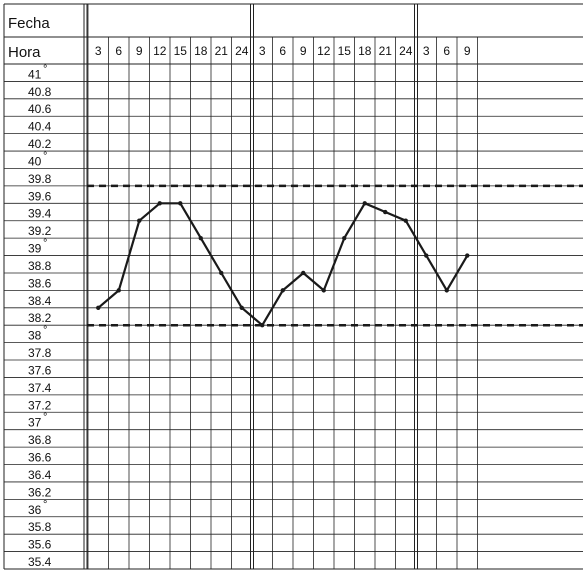 This screenshot has height=572, width=583. Describe the element at coordinates (35, 161) in the screenshot. I see `y-tick-label: 40` at that location.